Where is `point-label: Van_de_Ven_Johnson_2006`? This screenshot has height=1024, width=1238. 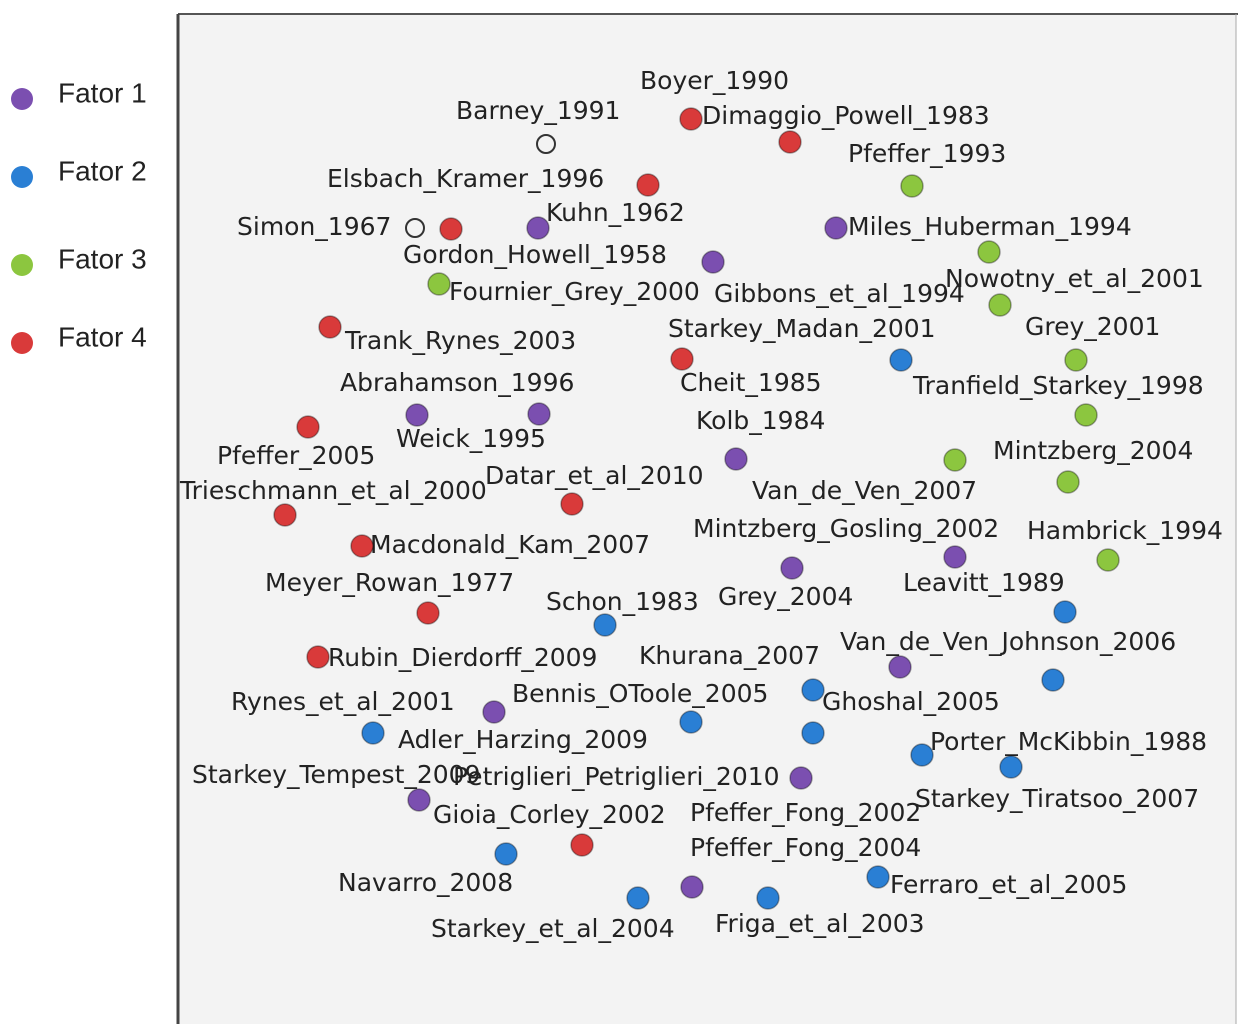
point-label: Van_de_Ven_Johnson_2006 is located at coordinates (1008, 641).